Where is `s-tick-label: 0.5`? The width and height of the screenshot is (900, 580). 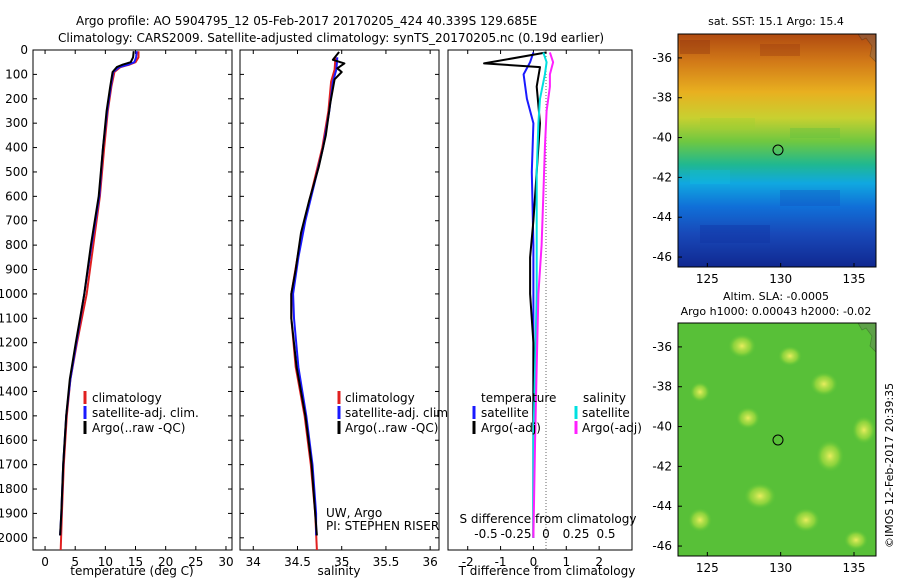 s-tick-label: 0.5 is located at coordinates (605, 534).